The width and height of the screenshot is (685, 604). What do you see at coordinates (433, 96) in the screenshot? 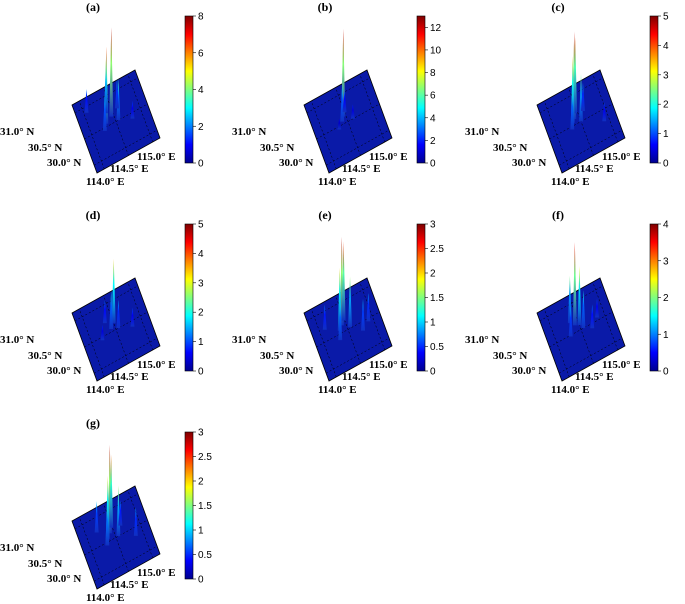
I see `colorbar-tick-label: 6` at bounding box center [433, 96].